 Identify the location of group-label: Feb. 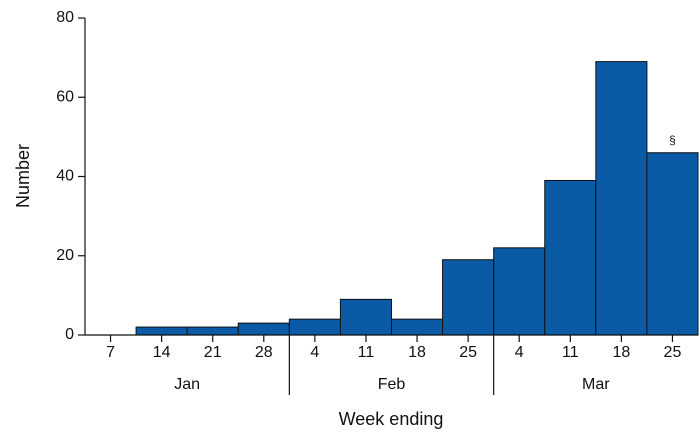
(392, 384).